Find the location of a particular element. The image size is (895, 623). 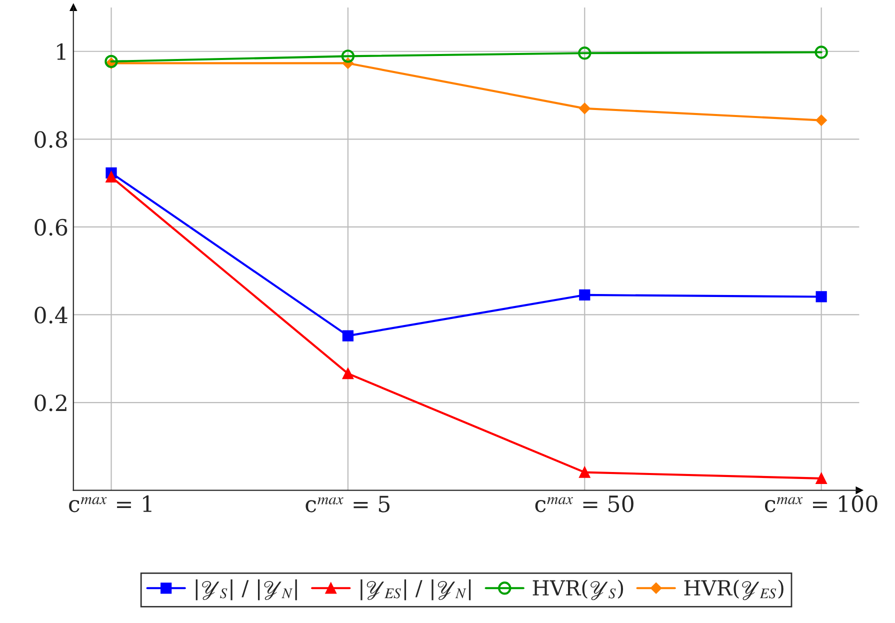

x-tick-label: c$^{max}$ = 50 is located at coordinates (584, 503).